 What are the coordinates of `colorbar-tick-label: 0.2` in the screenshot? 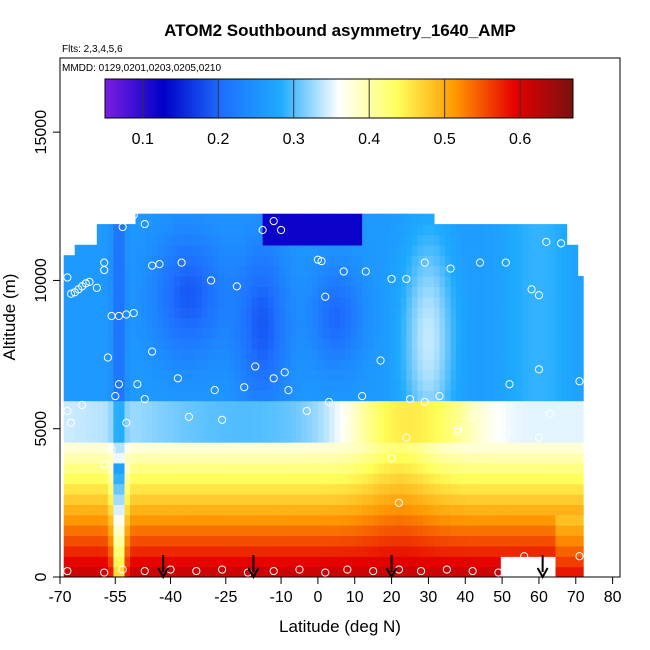 It's located at (218, 139).